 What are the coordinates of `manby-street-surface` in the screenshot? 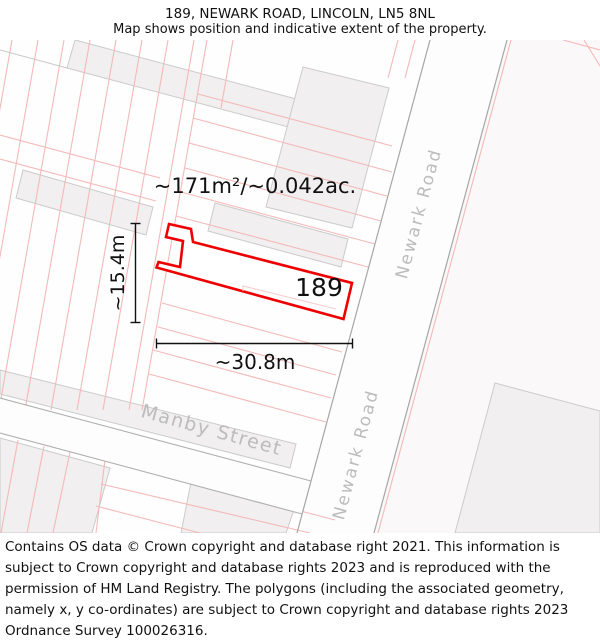 It's located at (155, 456).